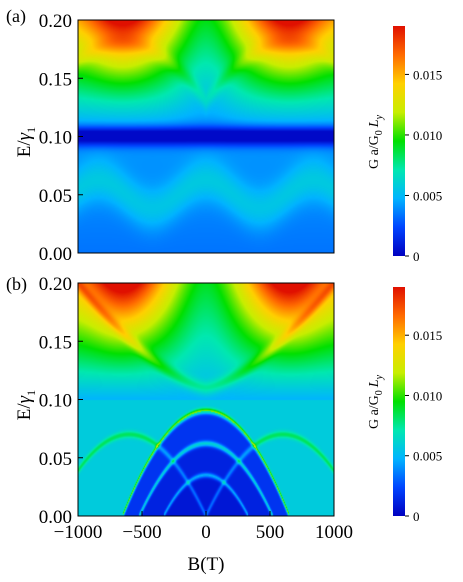  I want to click on x-tick-label: 0, so click(206, 532).